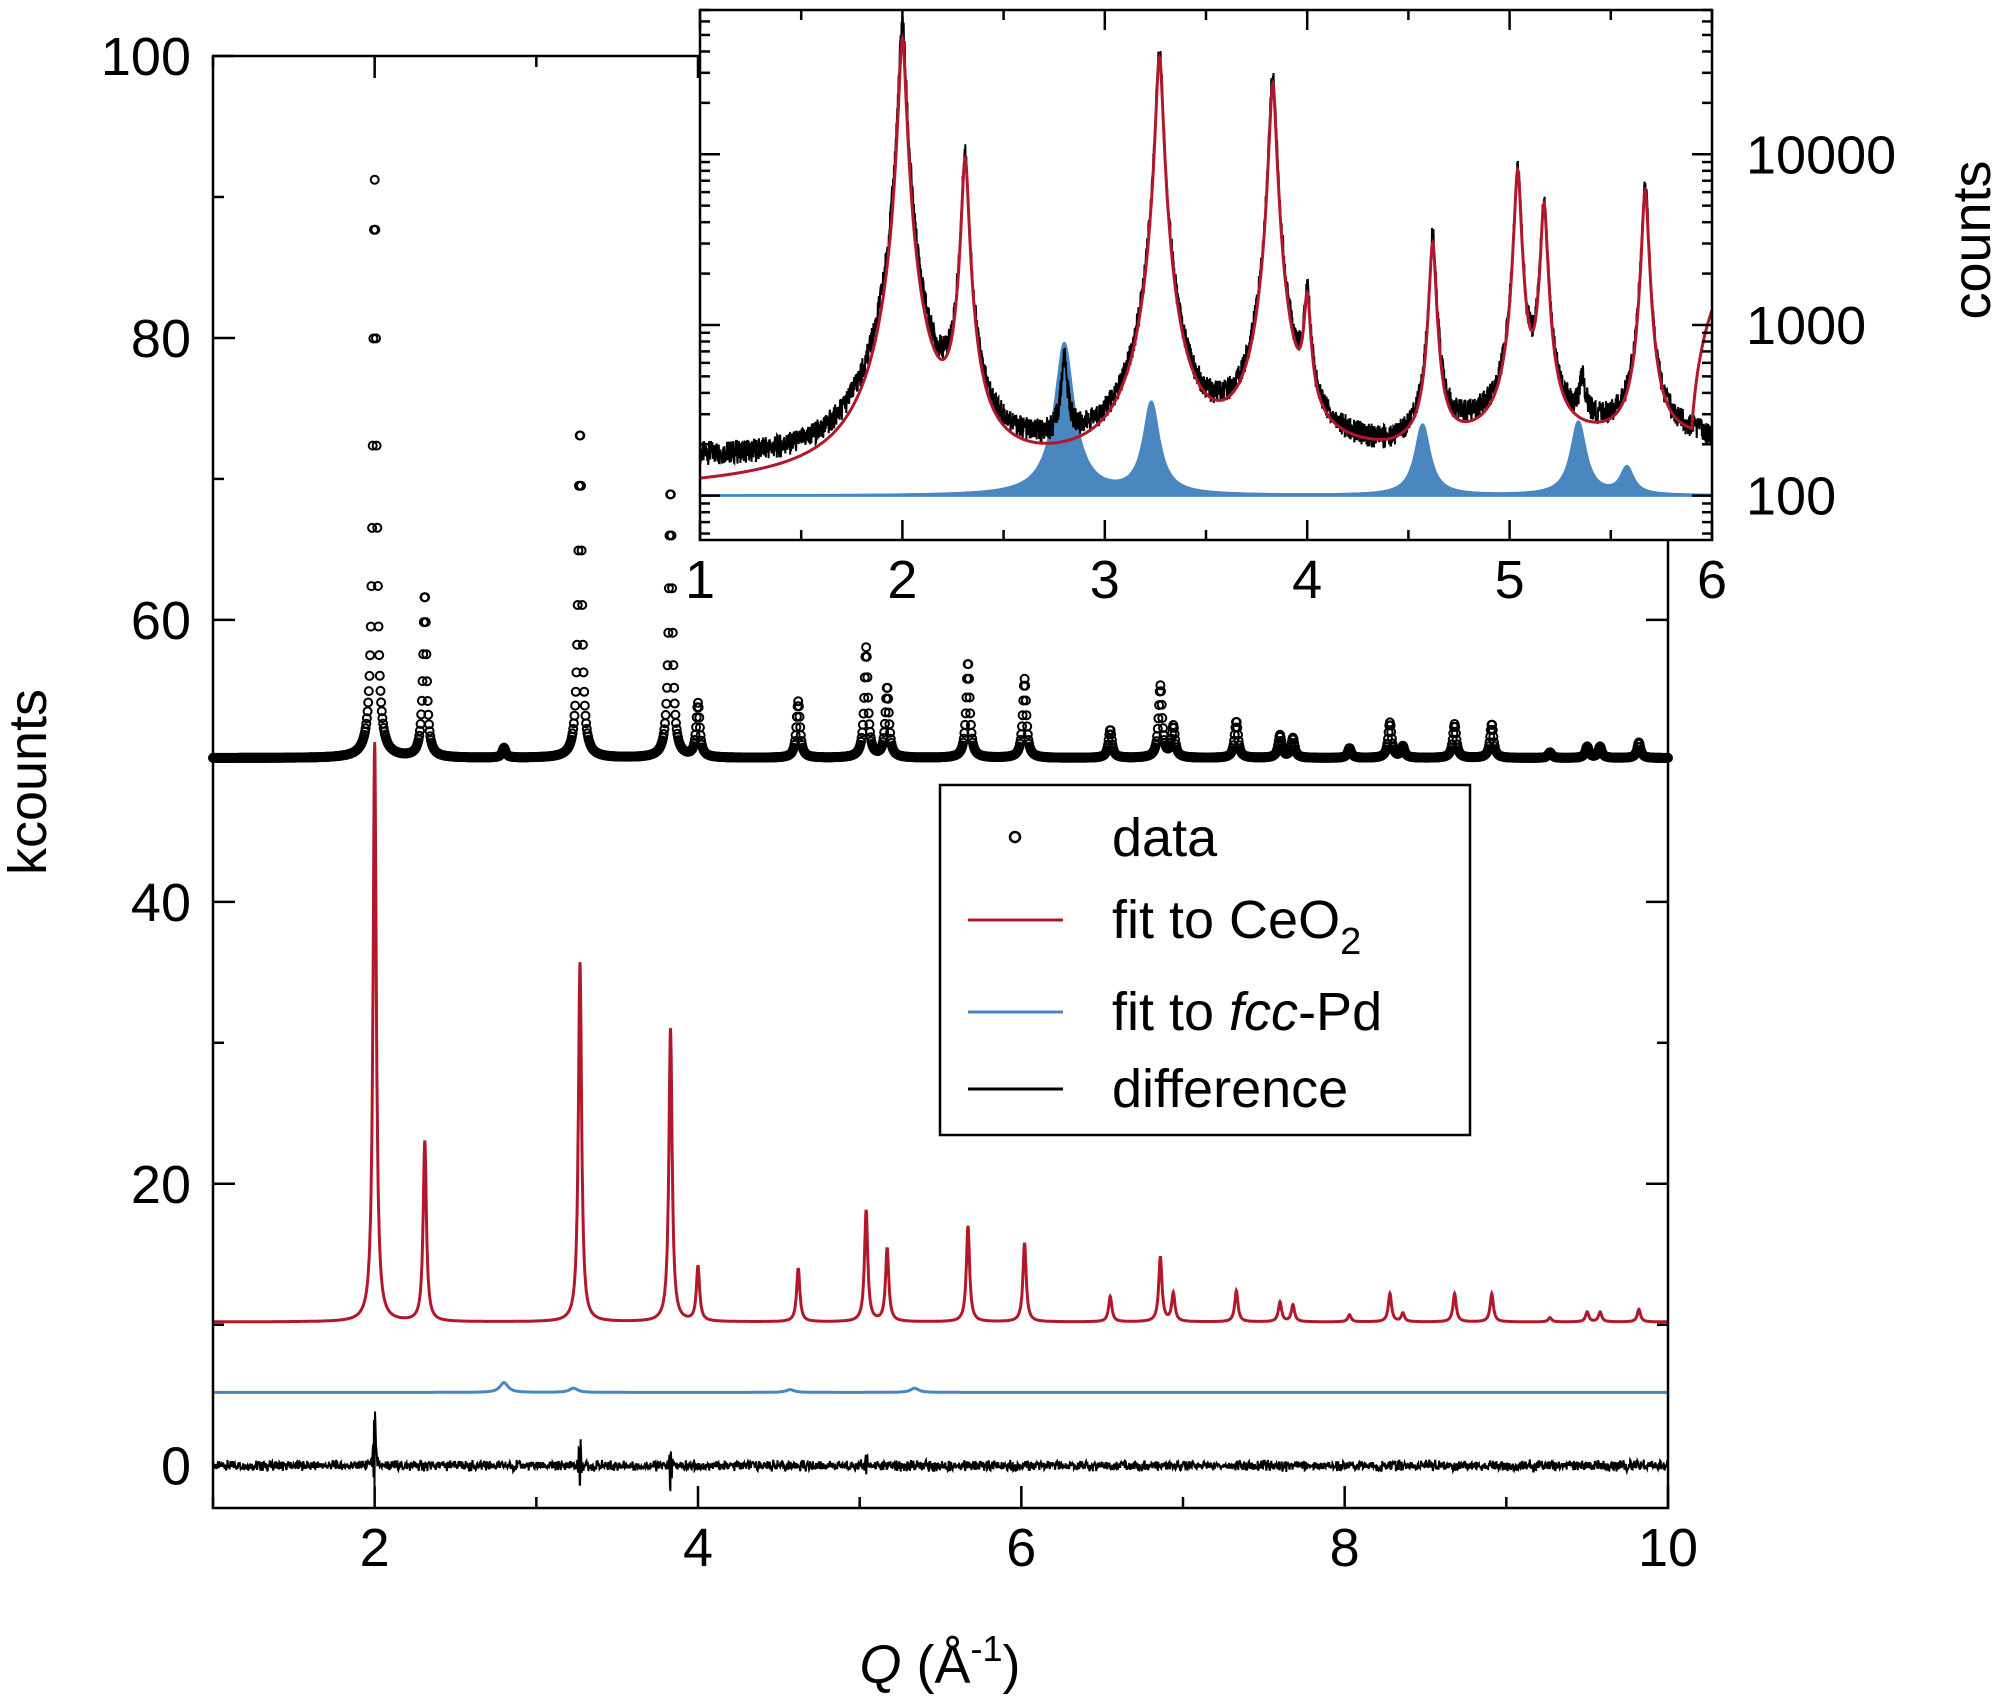 The image size is (2000, 1704). I want to click on x-tick-label: 8, so click(1345, 1548).